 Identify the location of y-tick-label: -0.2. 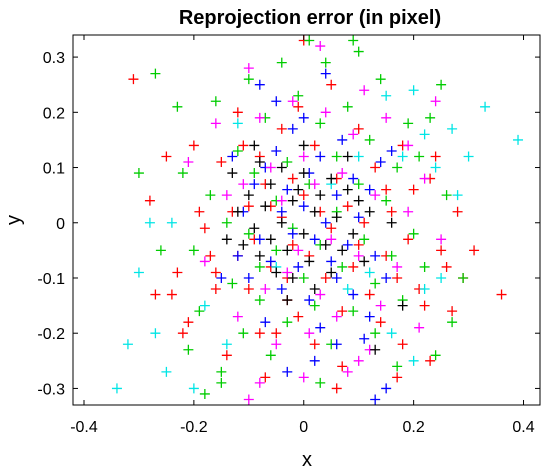
(51, 334).